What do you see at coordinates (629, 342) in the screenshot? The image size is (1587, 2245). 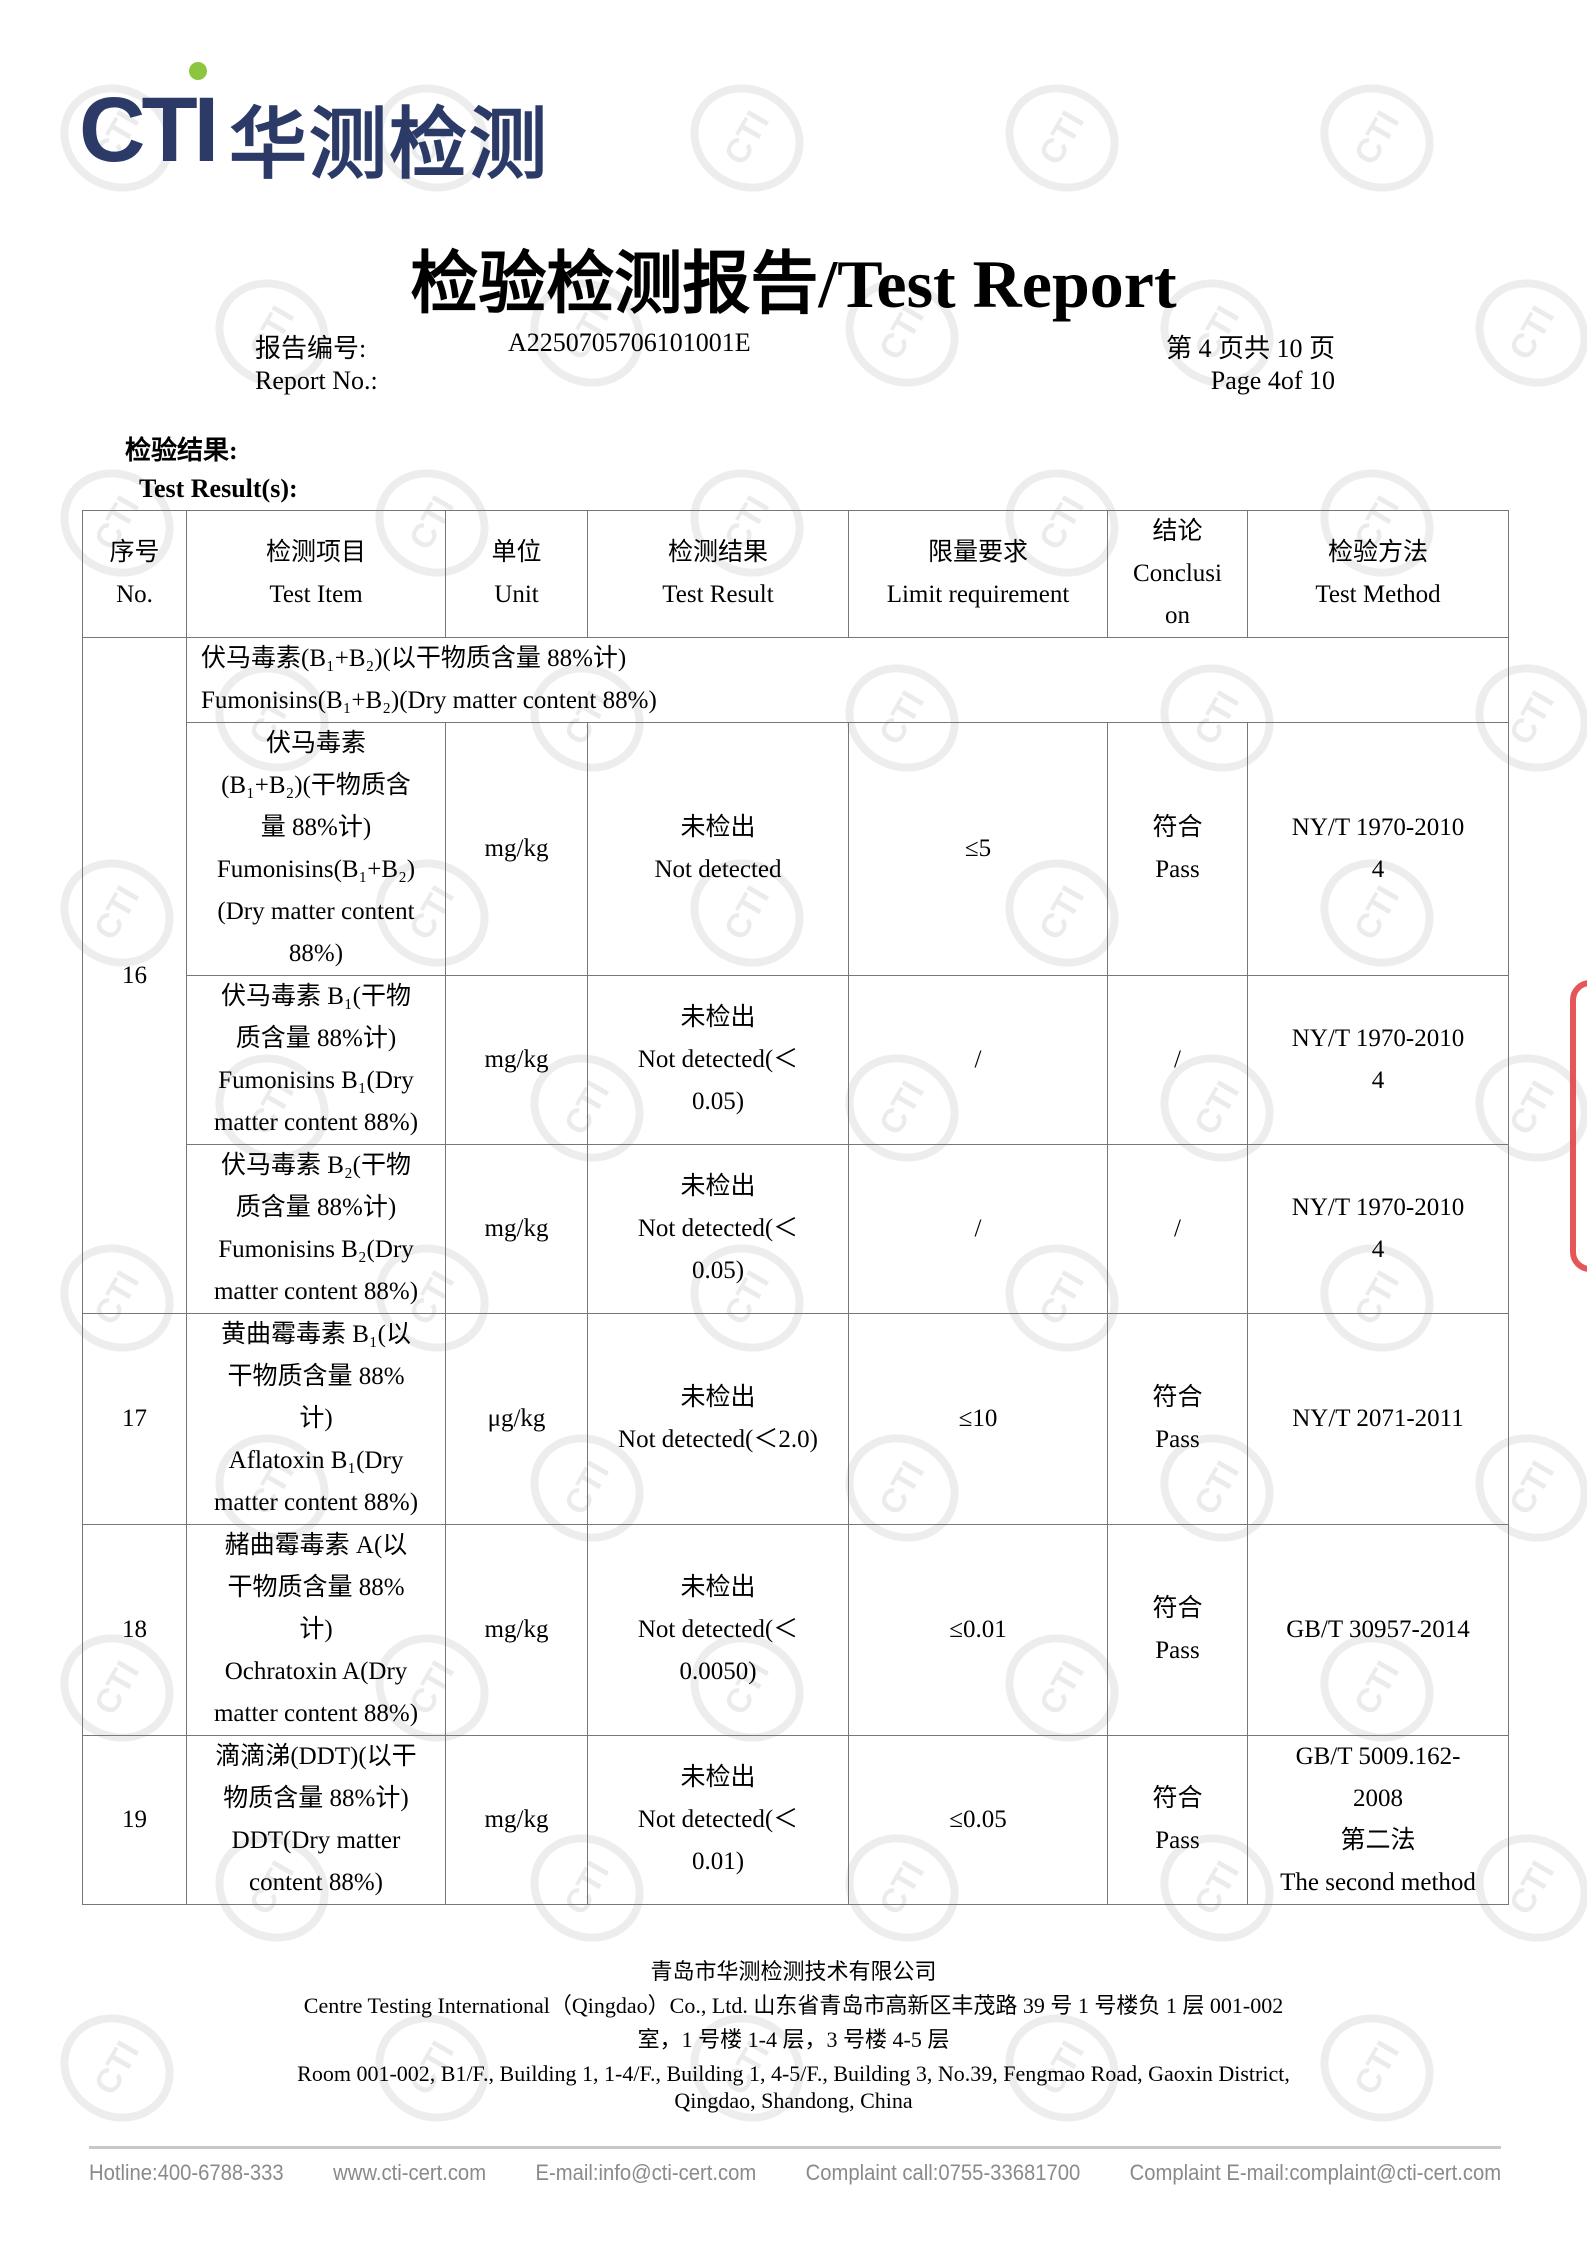 I see `report-no-value: A2250705706101001E` at bounding box center [629, 342].